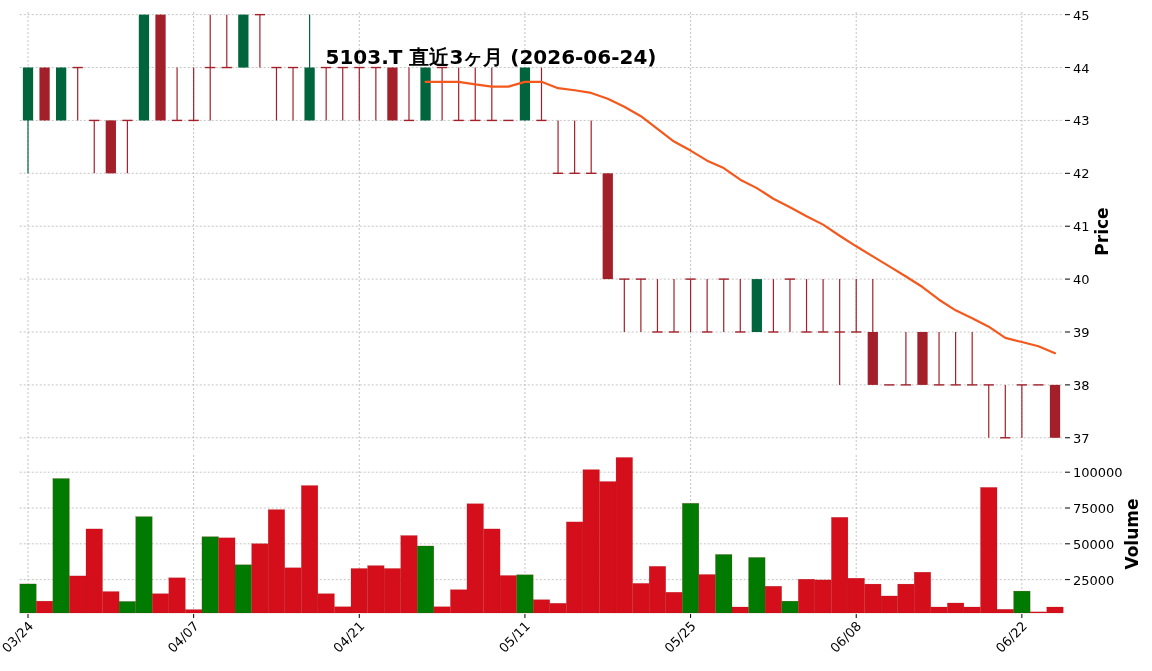  What do you see at coordinates (1094, 580) in the screenshot?
I see `y-tick-label: 25000` at bounding box center [1094, 580].